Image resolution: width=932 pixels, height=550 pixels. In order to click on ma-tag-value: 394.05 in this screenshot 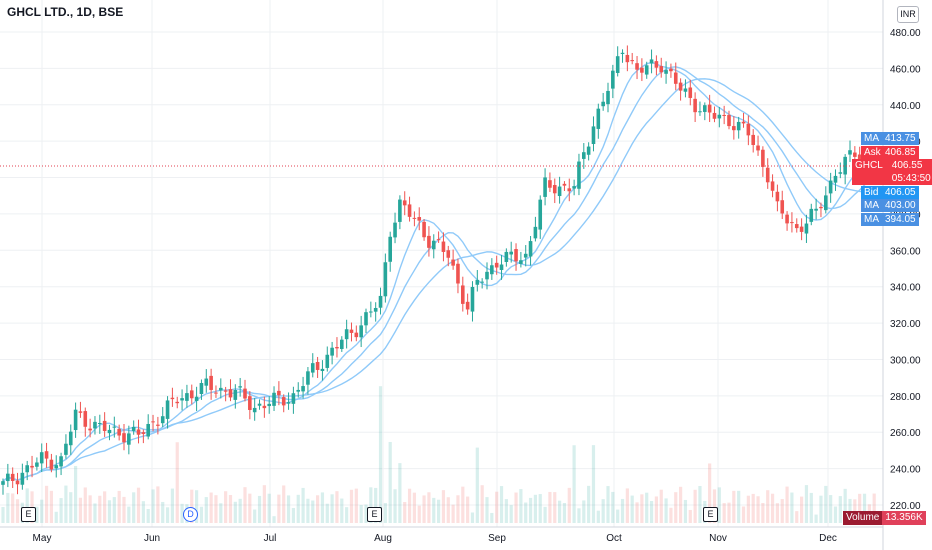, I will do `click(900, 219)`.